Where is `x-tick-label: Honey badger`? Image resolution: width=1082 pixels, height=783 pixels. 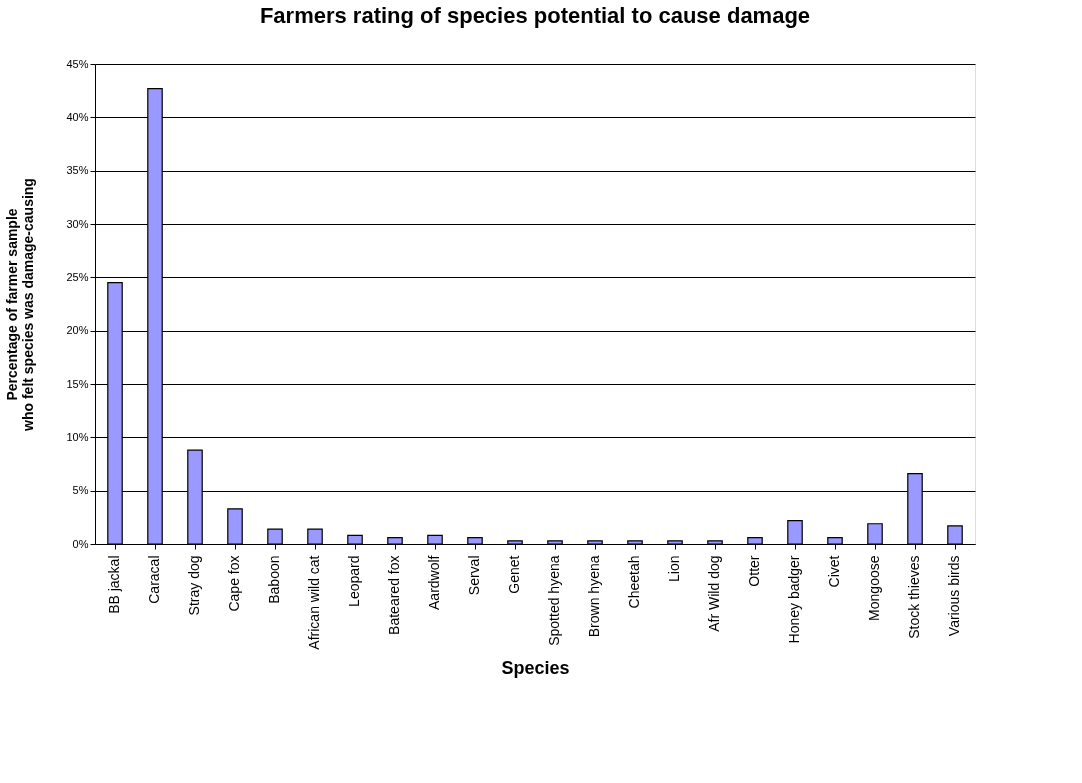 x-tick-label: Honey badger is located at coordinates (794, 599).